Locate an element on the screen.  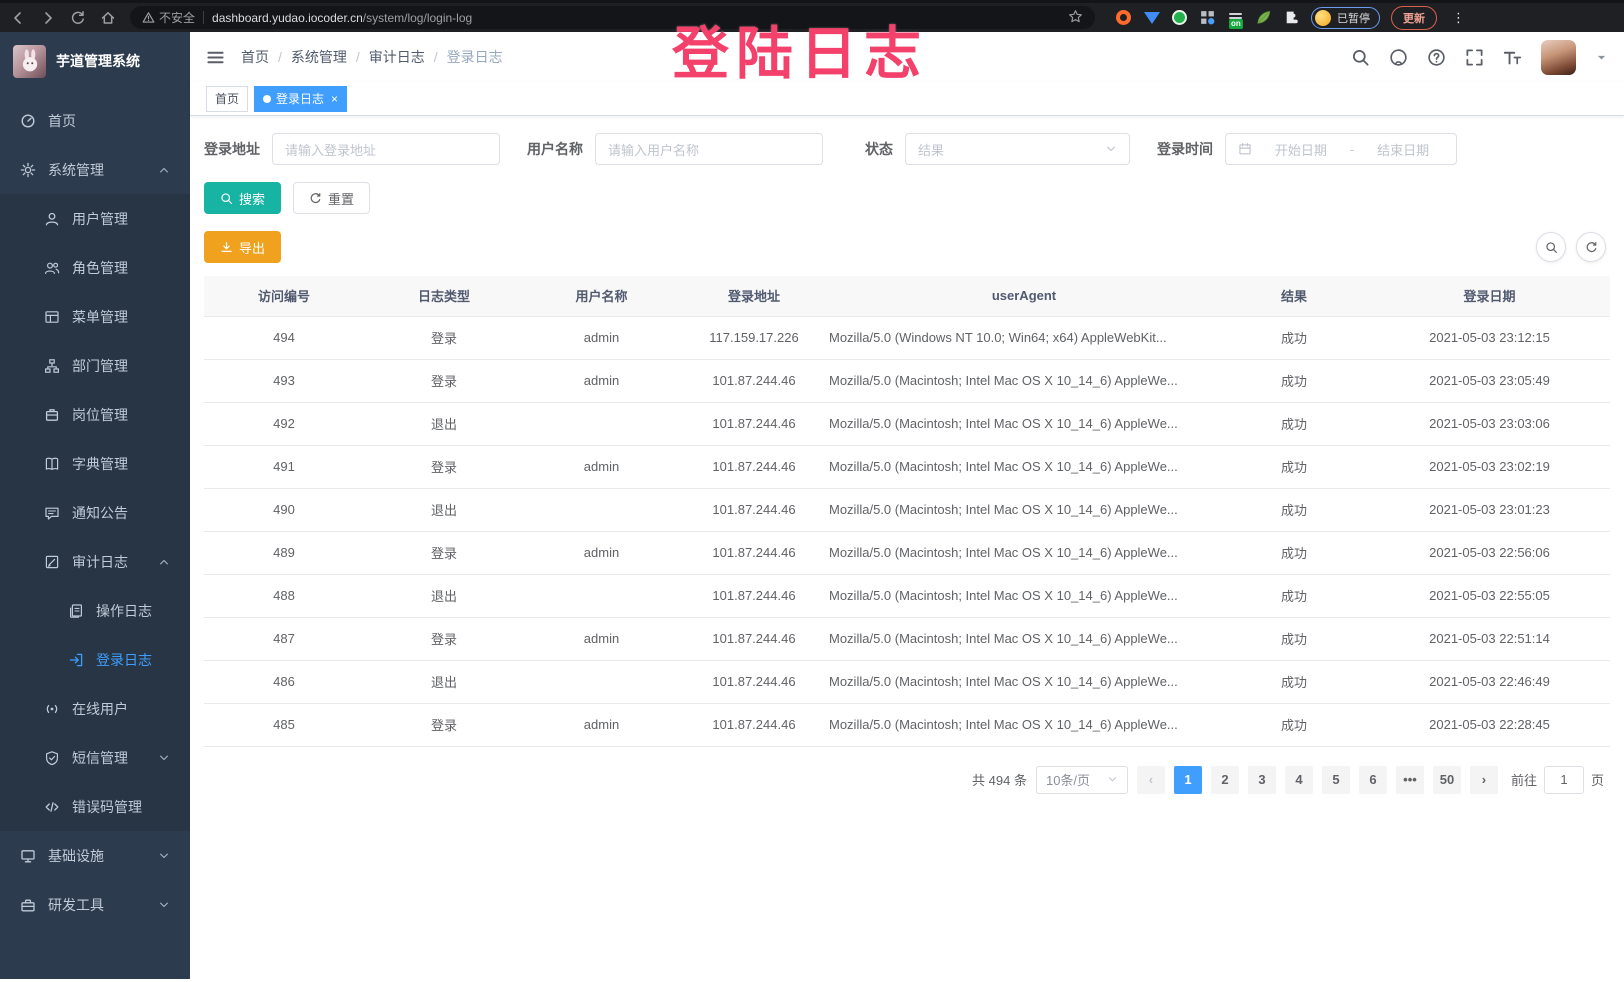
date-end-input: 结束日期 is located at coordinates (1403, 150).